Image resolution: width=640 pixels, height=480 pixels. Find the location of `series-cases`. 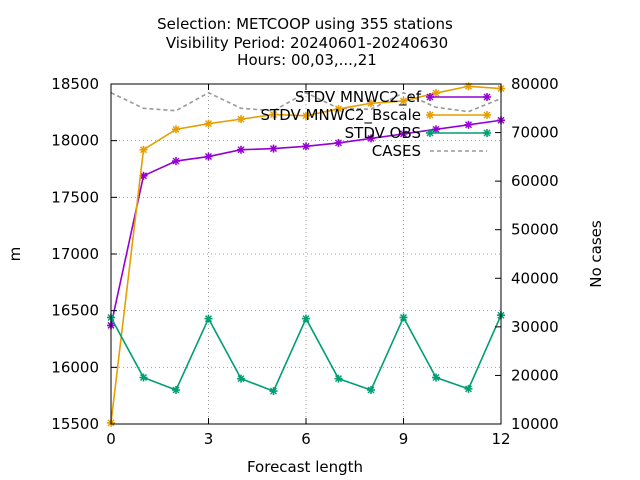

series-cases is located at coordinates (306, 102).